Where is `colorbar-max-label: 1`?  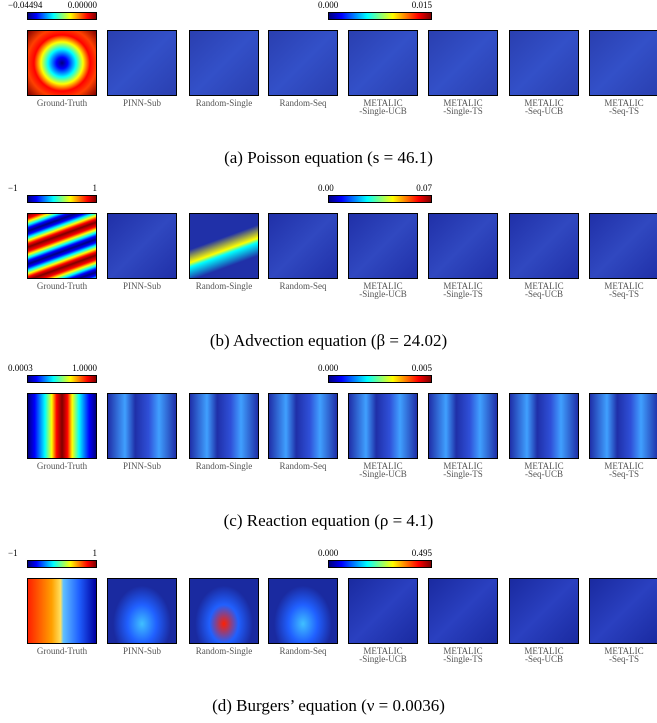 colorbar-max-label: 1 is located at coordinates (95, 553).